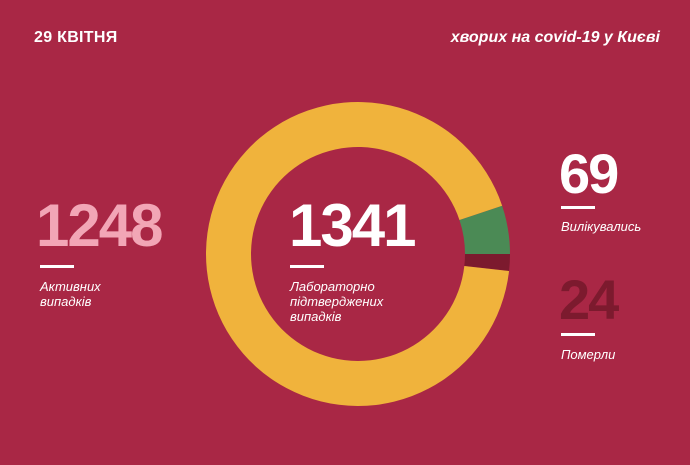 The height and width of the screenshot is (465, 690). Describe the element at coordinates (578, 207) in the screenshot. I see `recovered-divider` at that location.